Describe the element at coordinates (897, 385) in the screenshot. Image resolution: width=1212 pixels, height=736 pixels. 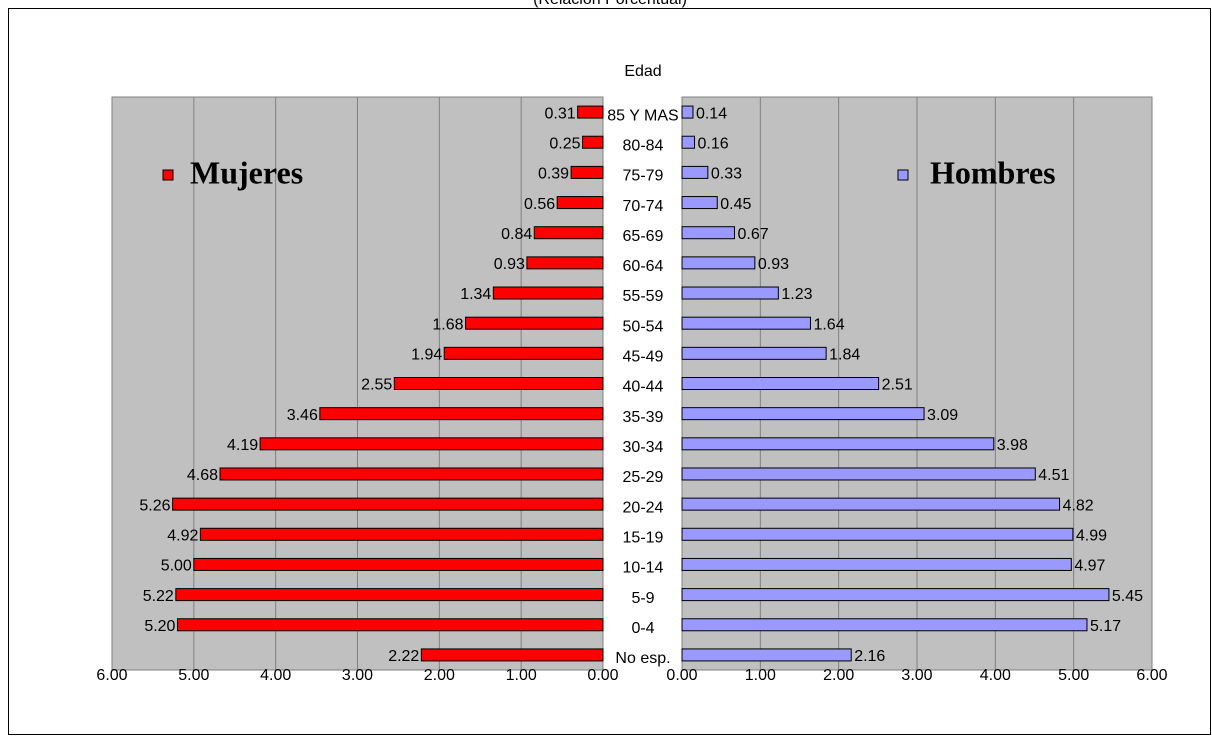
I see `value-label: 2.51` at that location.